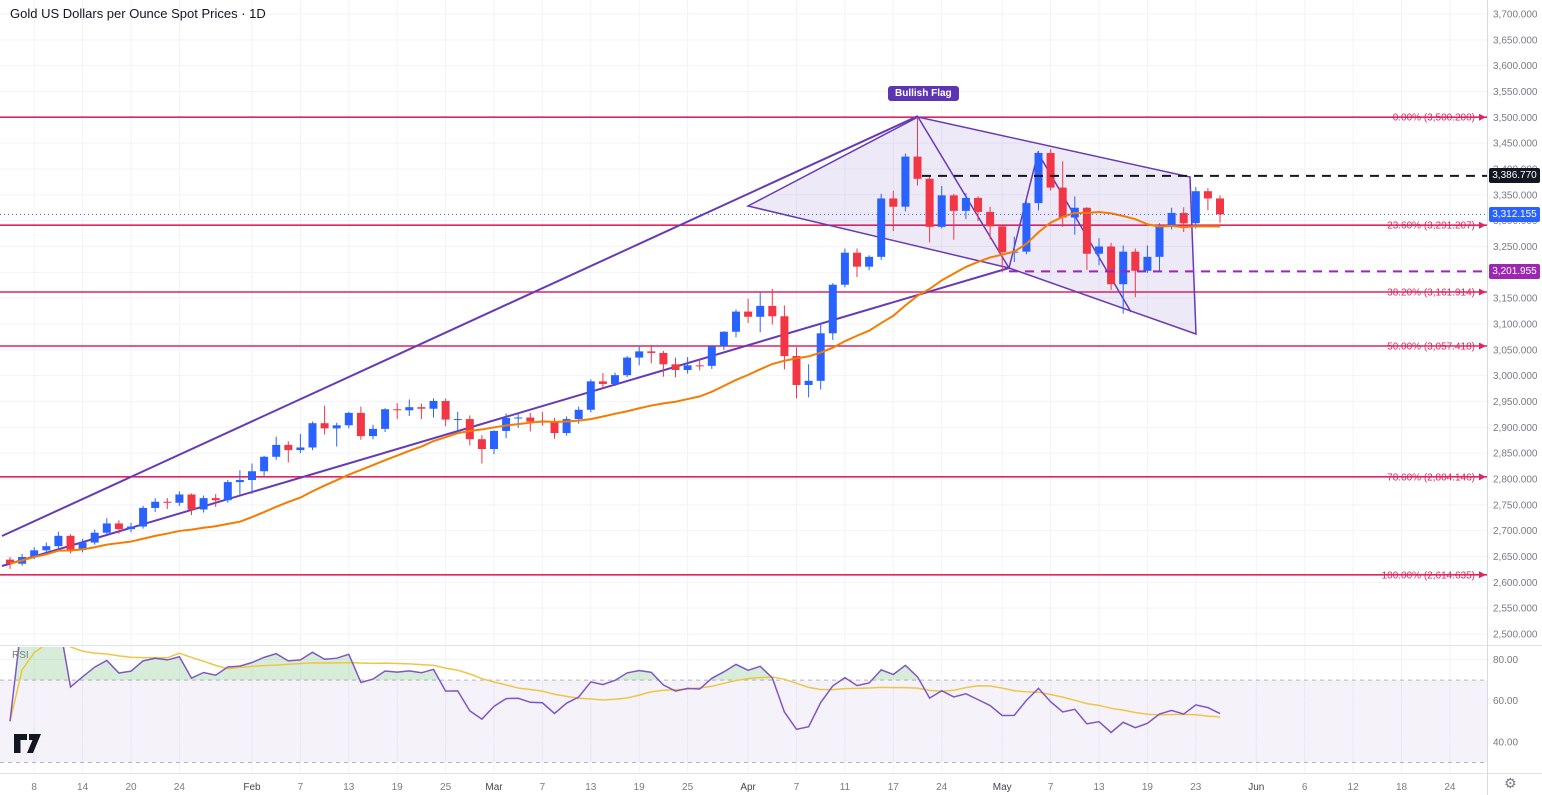 The image size is (1542, 795). What do you see at coordinates (28, 744) in the screenshot?
I see `tradingview-logo` at bounding box center [28, 744].